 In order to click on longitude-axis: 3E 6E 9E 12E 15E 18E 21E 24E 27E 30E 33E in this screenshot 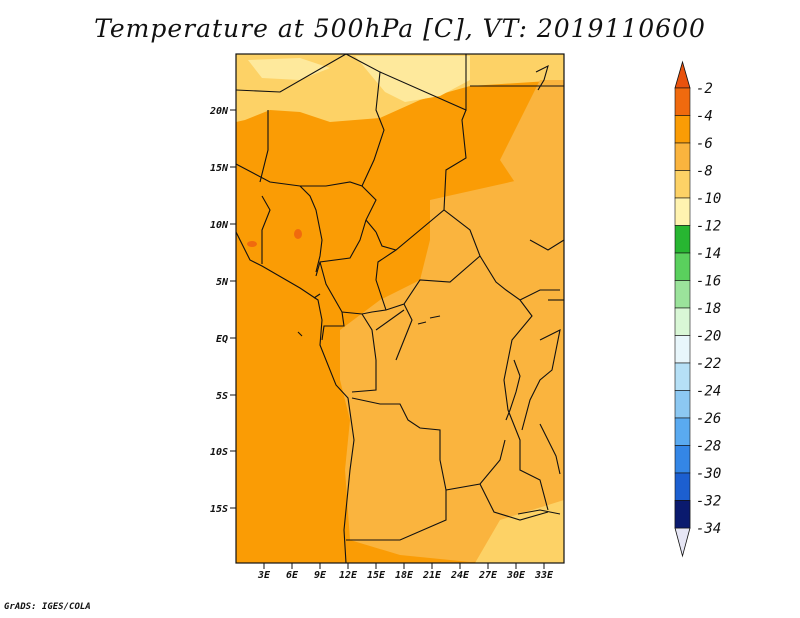, I will do `click(405, 572)`.